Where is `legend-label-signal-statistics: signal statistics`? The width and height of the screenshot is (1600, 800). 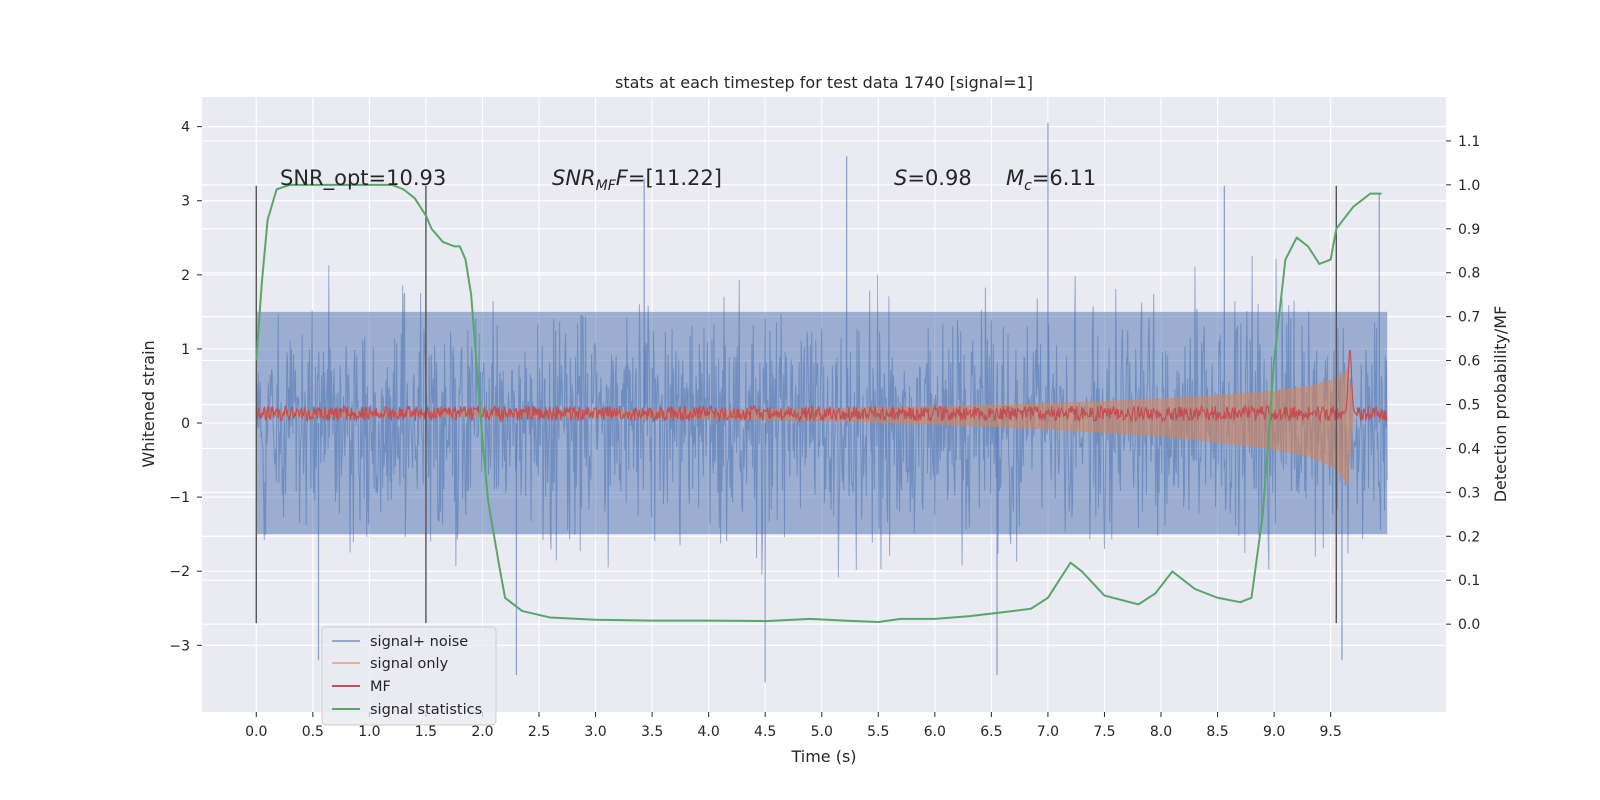 legend-label-signal-statistics: signal statistics is located at coordinates (426, 710).